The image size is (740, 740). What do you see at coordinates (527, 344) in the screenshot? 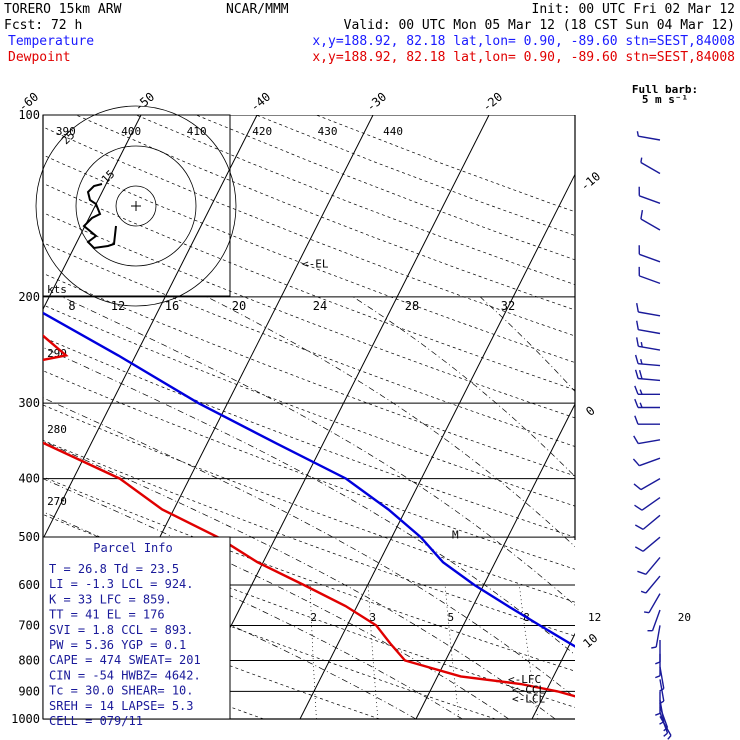
I see `moist-adiabat` at bounding box center [527, 344].